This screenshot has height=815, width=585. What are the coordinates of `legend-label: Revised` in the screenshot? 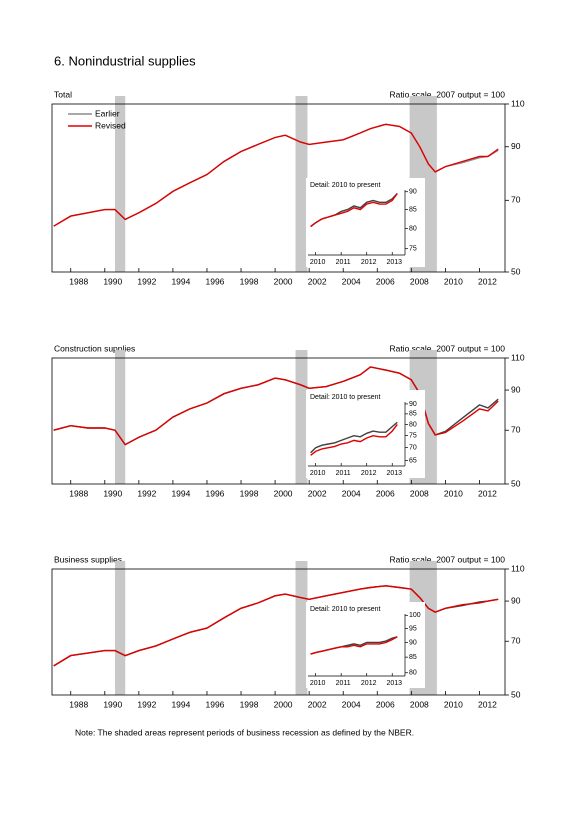 It's located at (110, 125).